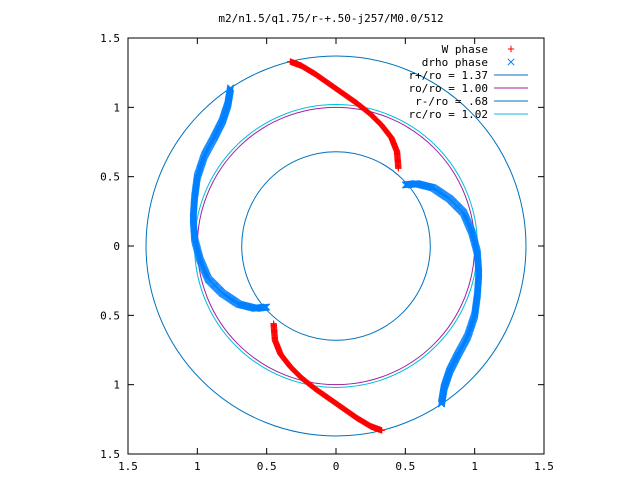 Image resolution: width=640 pixels, height=480 pixels. Describe the element at coordinates (448, 114) in the screenshot. I see `legend-label: rc/ro = 1.02` at that location.